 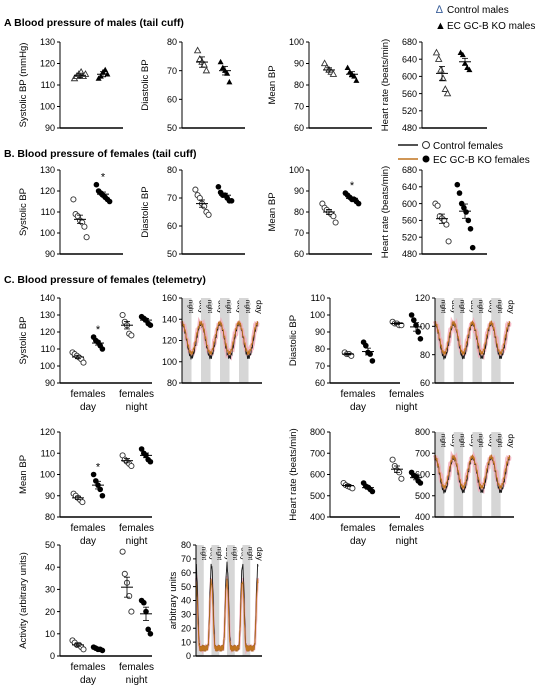 I want to click on y-tick-label: 120, so click(x=169, y=341).